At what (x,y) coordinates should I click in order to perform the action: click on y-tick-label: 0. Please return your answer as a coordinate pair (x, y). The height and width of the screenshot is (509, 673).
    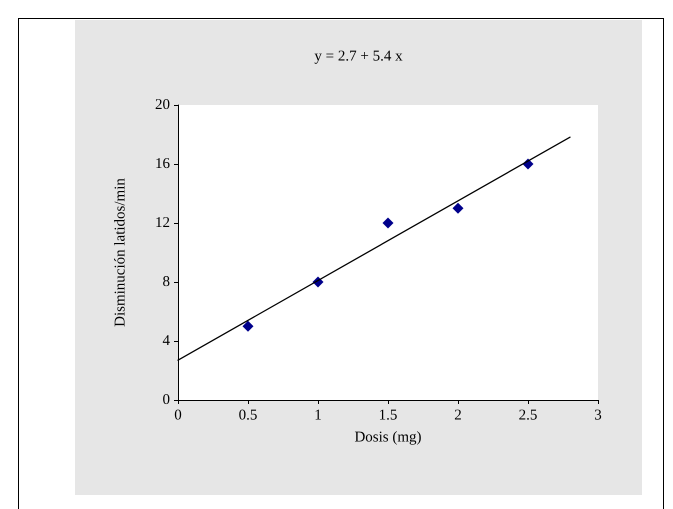
    Looking at the image, I should click on (166, 400).